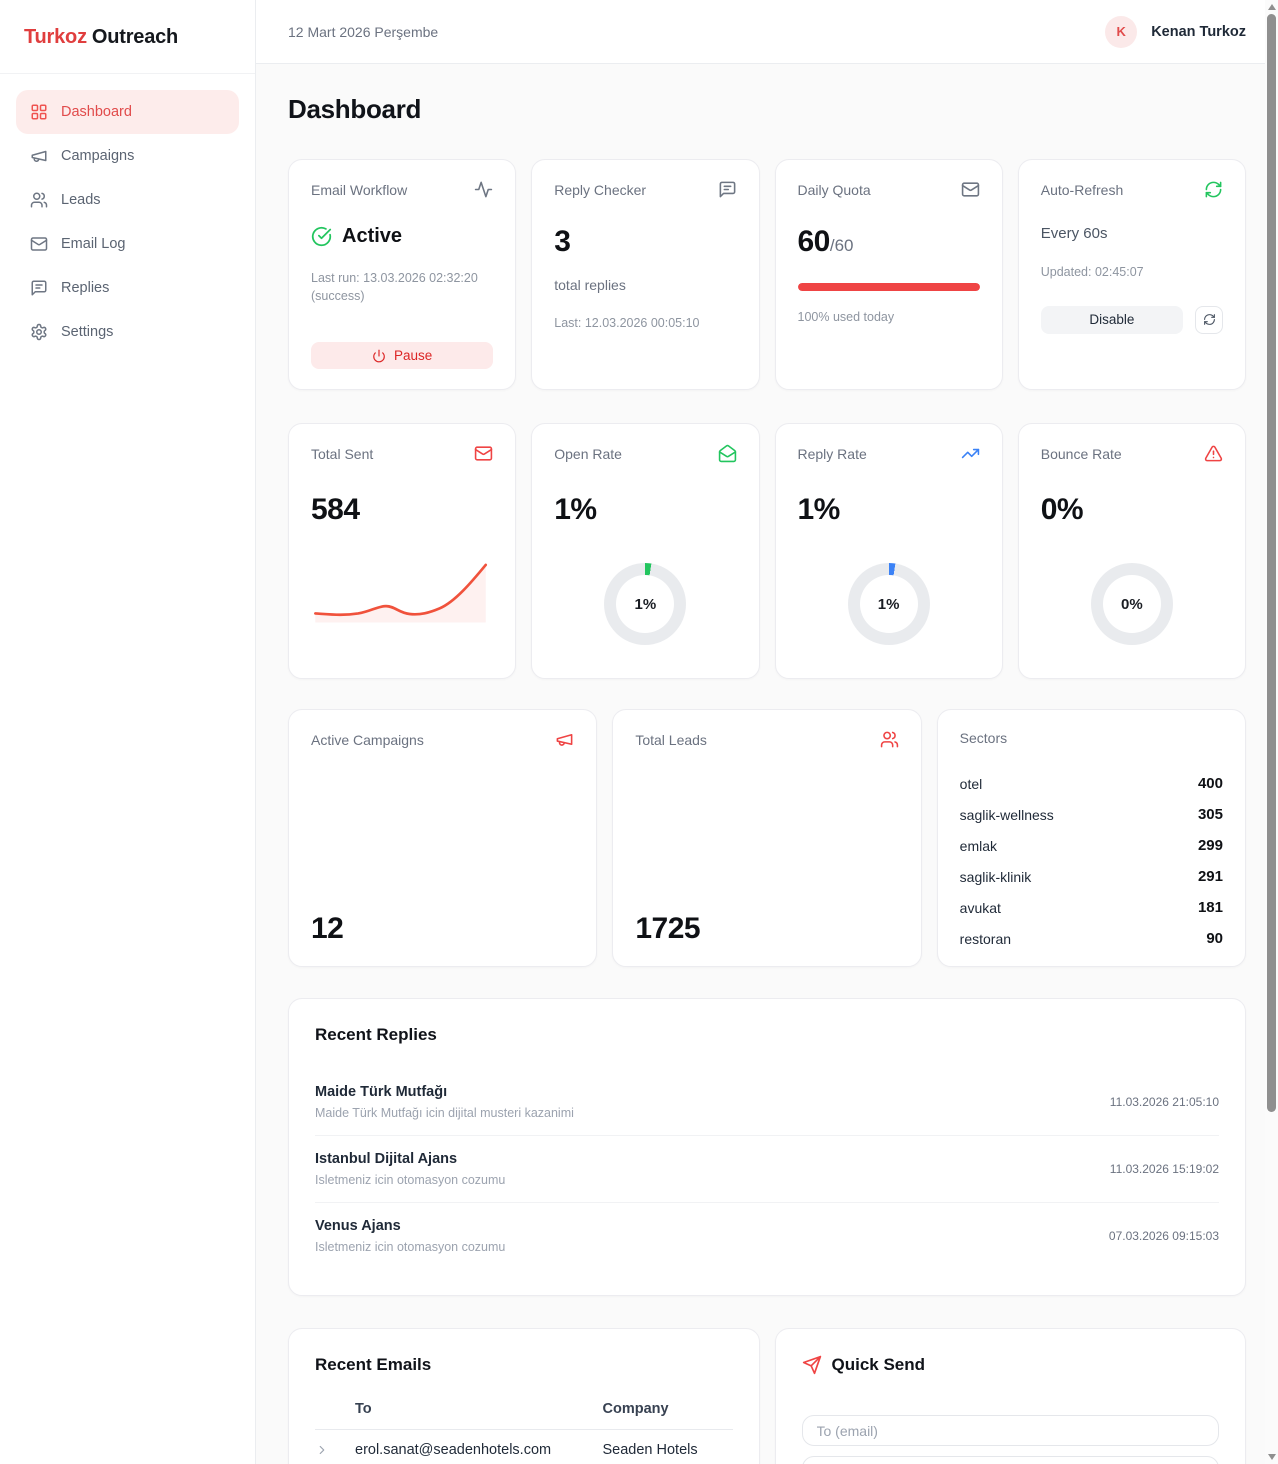 This screenshot has height=1464, width=1278. What do you see at coordinates (767, 32) in the screenshot?
I see `topbar: 12 Mart 2026 Perşembe K Kenan Turkoz` at bounding box center [767, 32].